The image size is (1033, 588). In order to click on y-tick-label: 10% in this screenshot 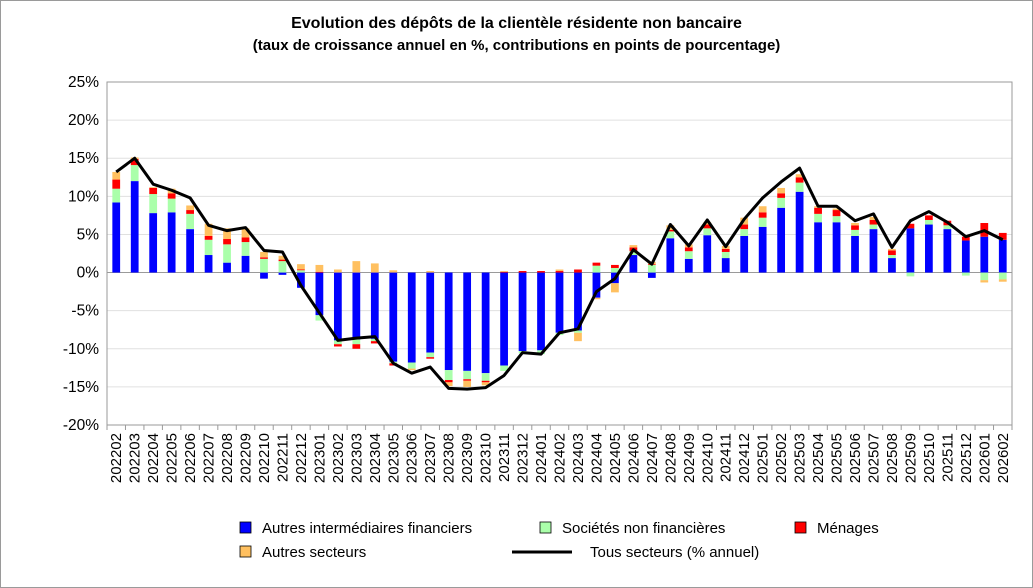, I will do `click(83, 196)`.